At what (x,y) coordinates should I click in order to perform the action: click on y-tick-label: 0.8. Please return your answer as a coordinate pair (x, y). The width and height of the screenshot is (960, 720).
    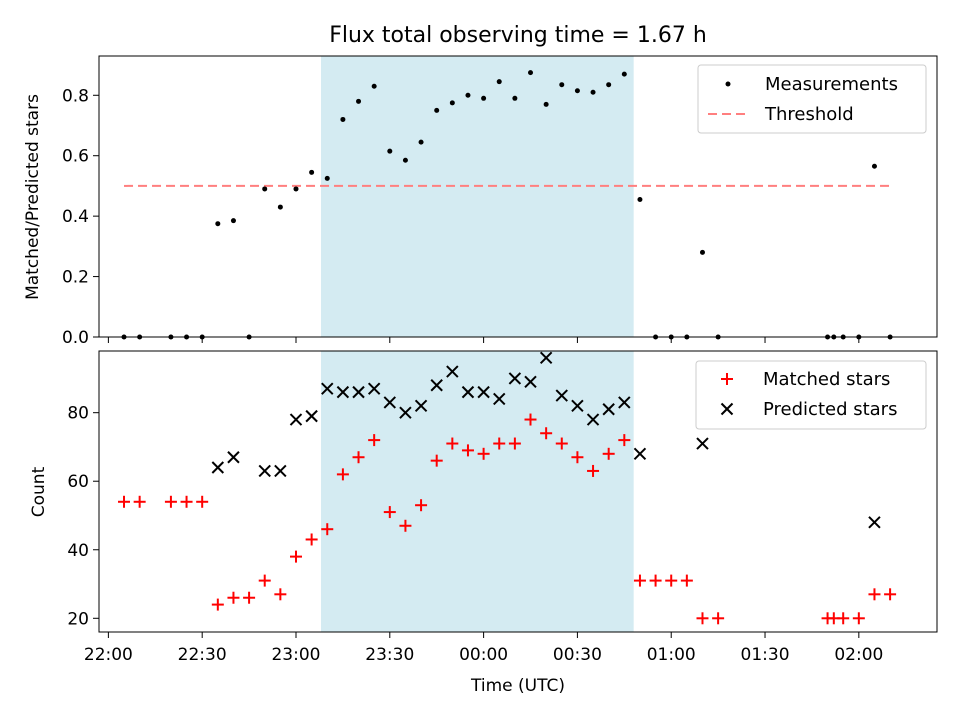
    Looking at the image, I should click on (75, 96).